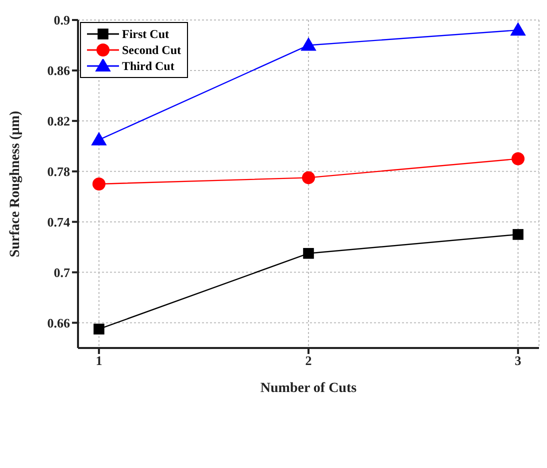  What do you see at coordinates (15, 184) in the screenshot?
I see `y-axis-title: Surface Roughness (μm)` at bounding box center [15, 184].